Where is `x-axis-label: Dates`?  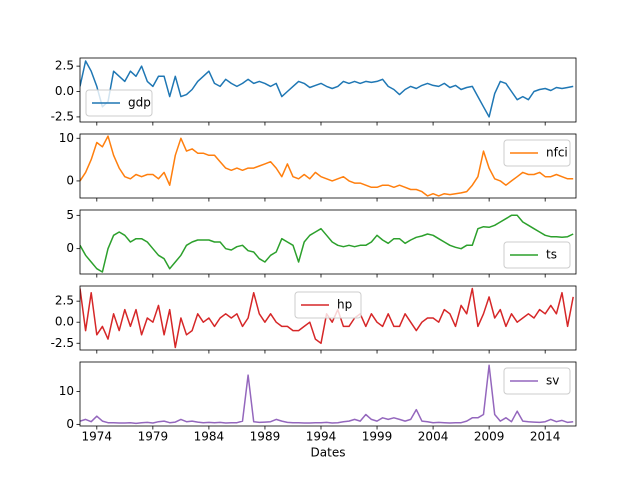 x-axis-label: Dates is located at coordinates (328, 453).